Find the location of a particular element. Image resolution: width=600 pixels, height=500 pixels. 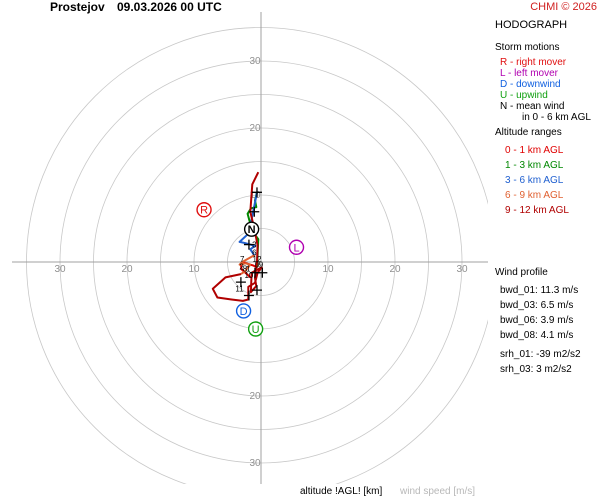

altitude-range-1-3: 1 - 3 km AGL is located at coordinates (534, 165).